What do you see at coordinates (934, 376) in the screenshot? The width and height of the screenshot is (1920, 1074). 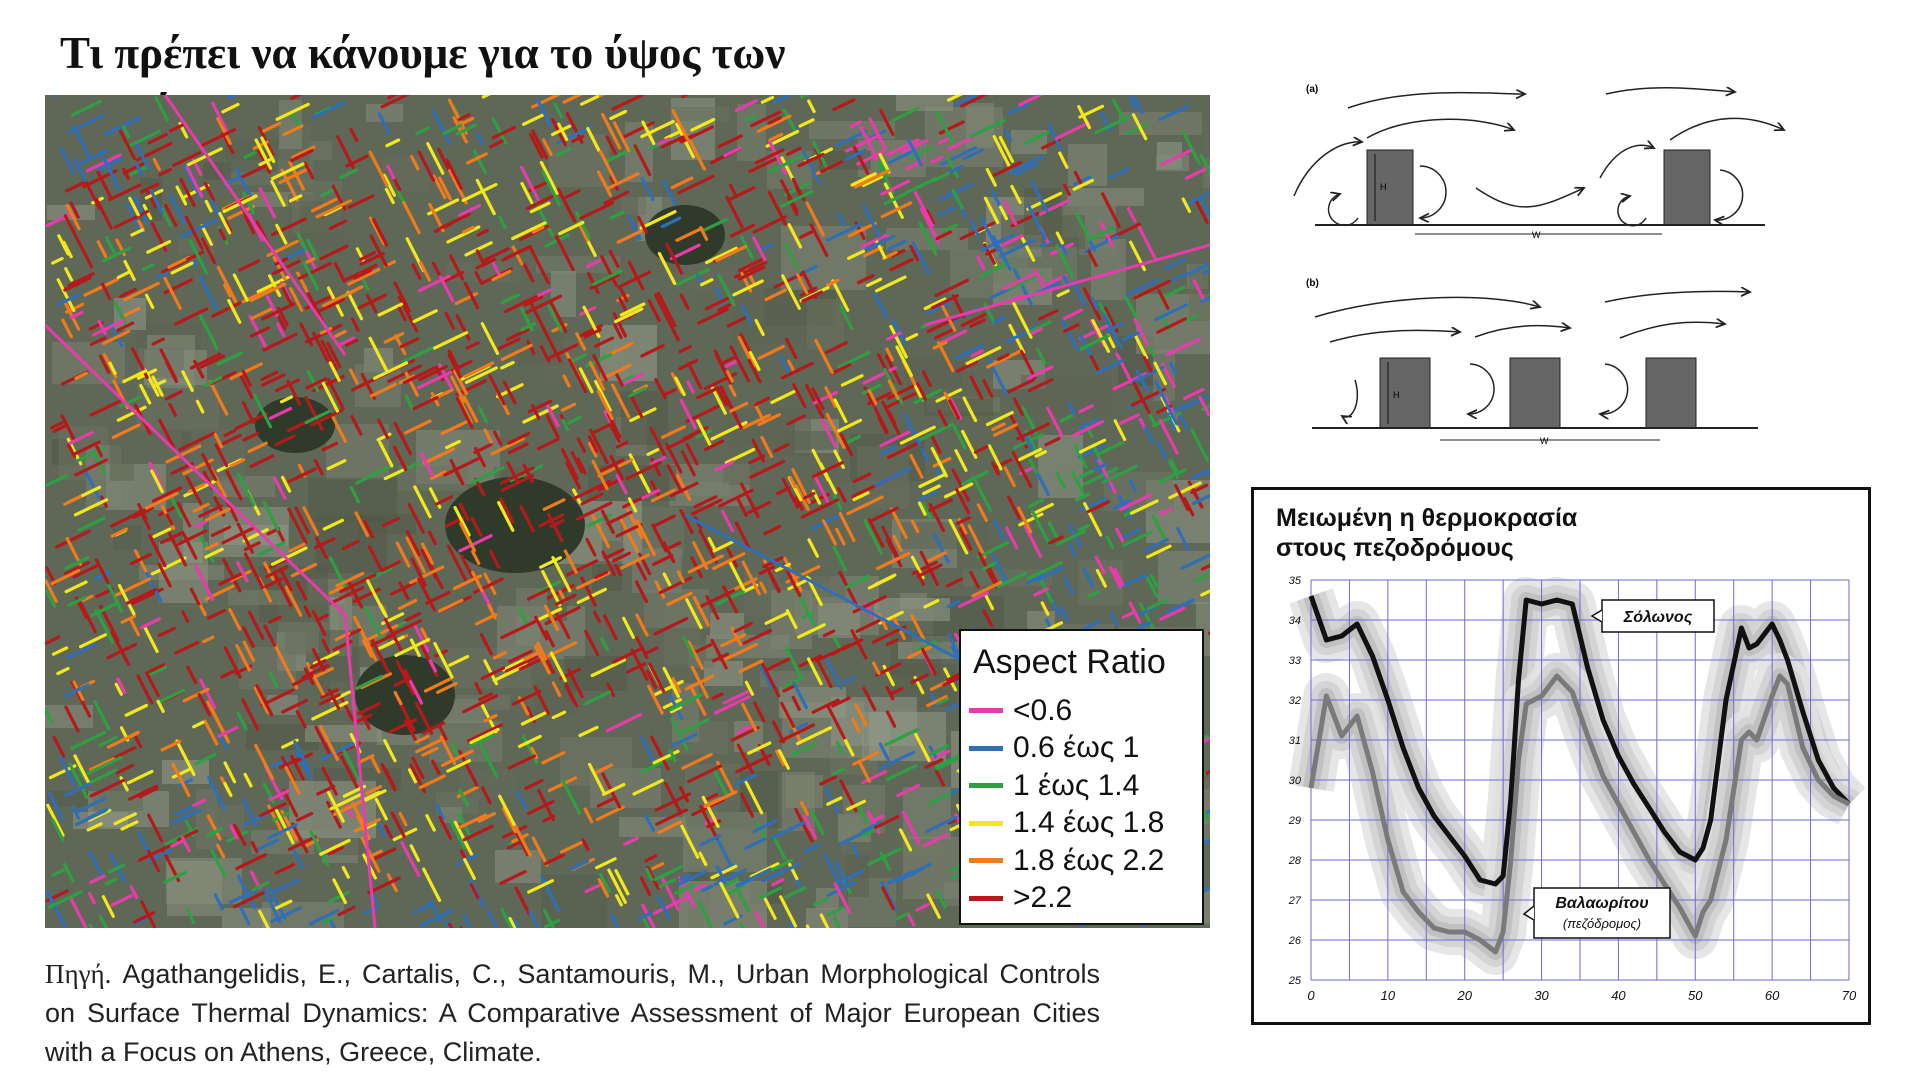 I see `terrain-patch` at bounding box center [934, 376].